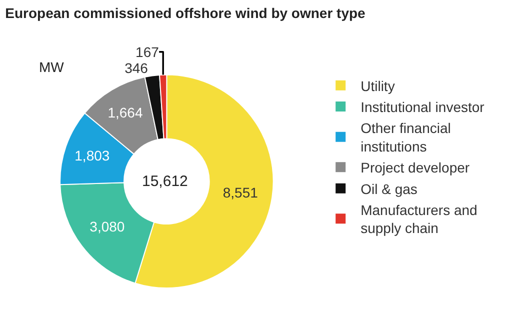 Image resolution: width=518 pixels, height=328 pixels. What do you see at coordinates (415, 168) in the screenshot?
I see `legend-label: Project developer` at bounding box center [415, 168].